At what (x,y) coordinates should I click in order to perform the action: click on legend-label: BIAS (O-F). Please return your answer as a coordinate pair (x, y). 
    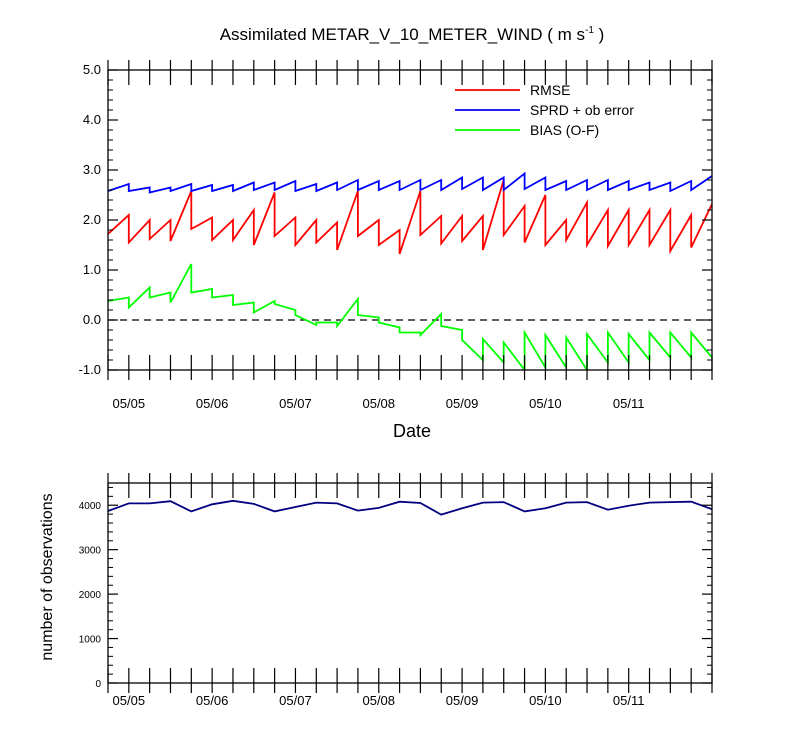
    Looking at the image, I should click on (564, 130).